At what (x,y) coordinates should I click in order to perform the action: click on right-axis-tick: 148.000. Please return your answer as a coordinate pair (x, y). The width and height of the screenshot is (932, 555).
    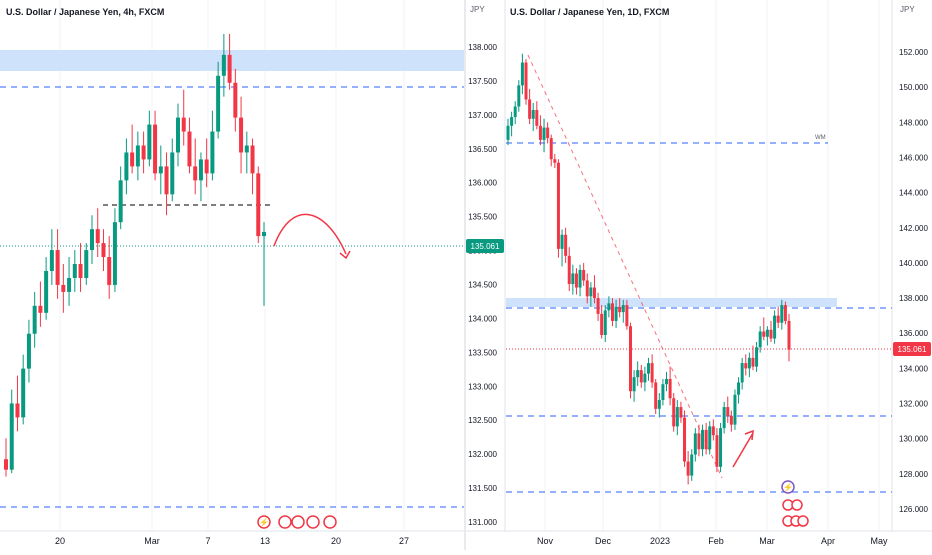
    Looking at the image, I should click on (913, 122).